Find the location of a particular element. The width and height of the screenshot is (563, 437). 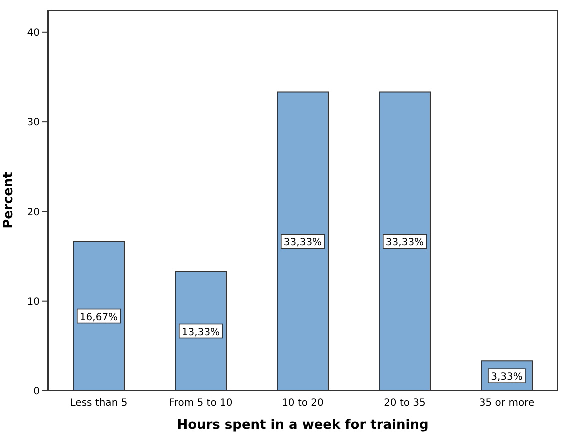

x-axis-title: Hours spent in a week for training is located at coordinates (303, 425).